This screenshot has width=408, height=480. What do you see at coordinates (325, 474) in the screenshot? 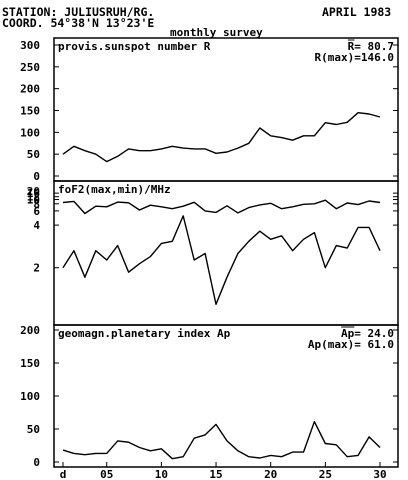
I see `x-tick-label: 25` at bounding box center [325, 474].